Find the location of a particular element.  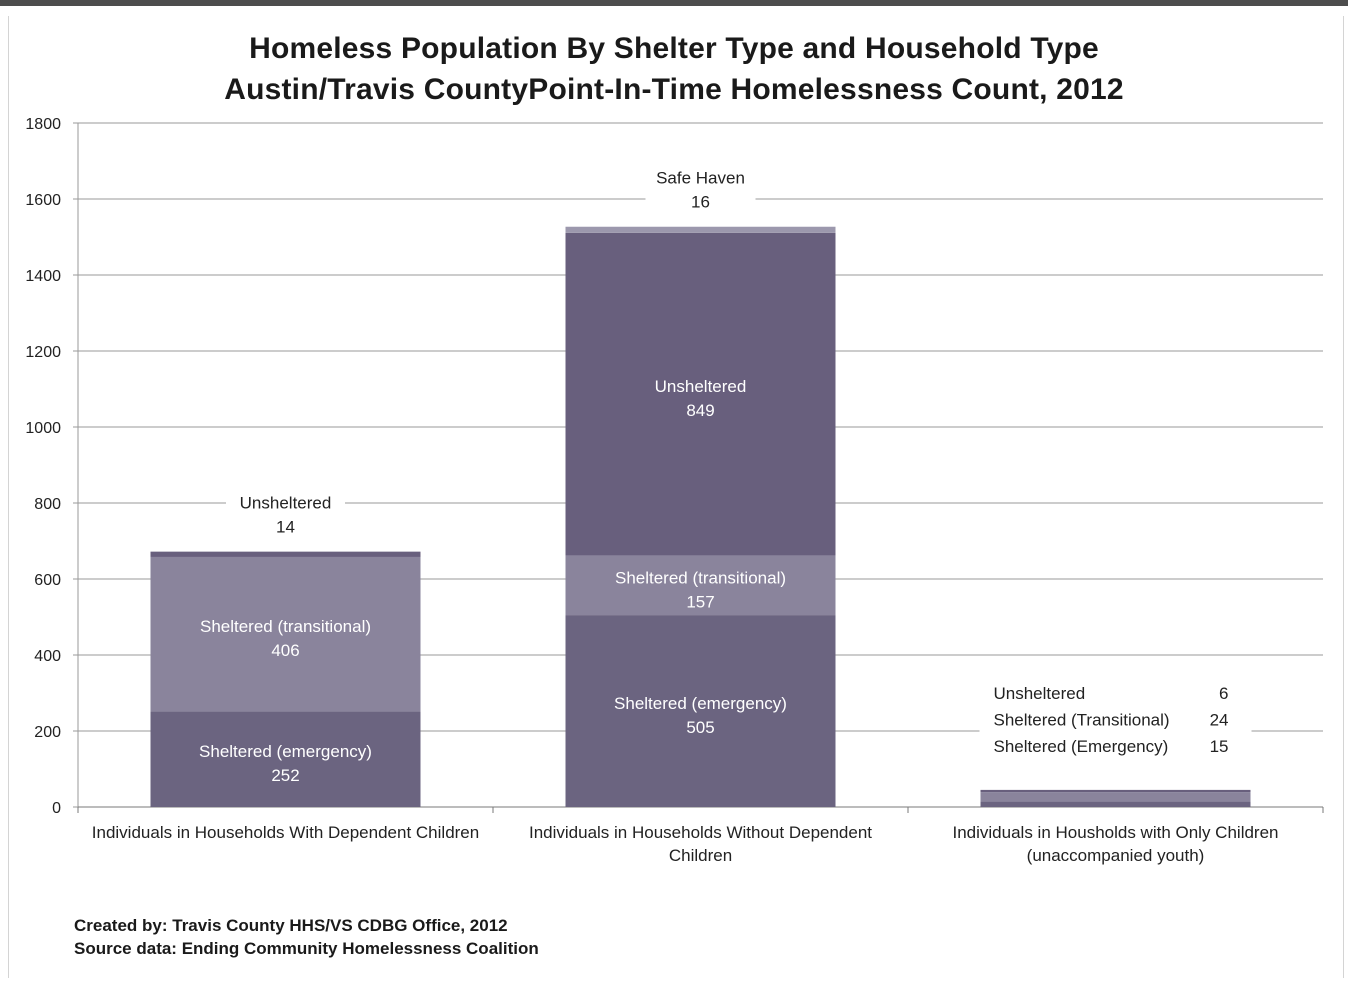

y-tick-label: 1000 is located at coordinates (43, 428).